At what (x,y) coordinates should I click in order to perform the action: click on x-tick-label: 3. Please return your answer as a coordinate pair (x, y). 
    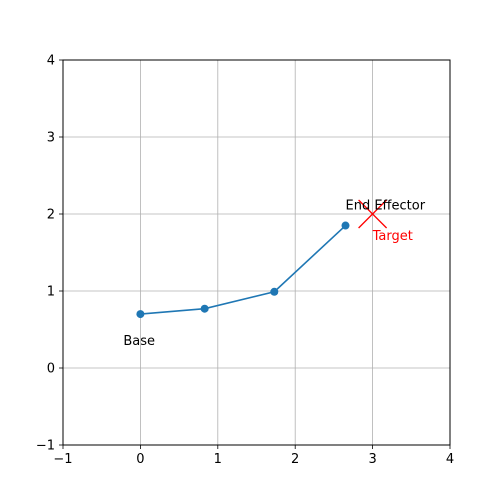
    Looking at the image, I should click on (372, 459).